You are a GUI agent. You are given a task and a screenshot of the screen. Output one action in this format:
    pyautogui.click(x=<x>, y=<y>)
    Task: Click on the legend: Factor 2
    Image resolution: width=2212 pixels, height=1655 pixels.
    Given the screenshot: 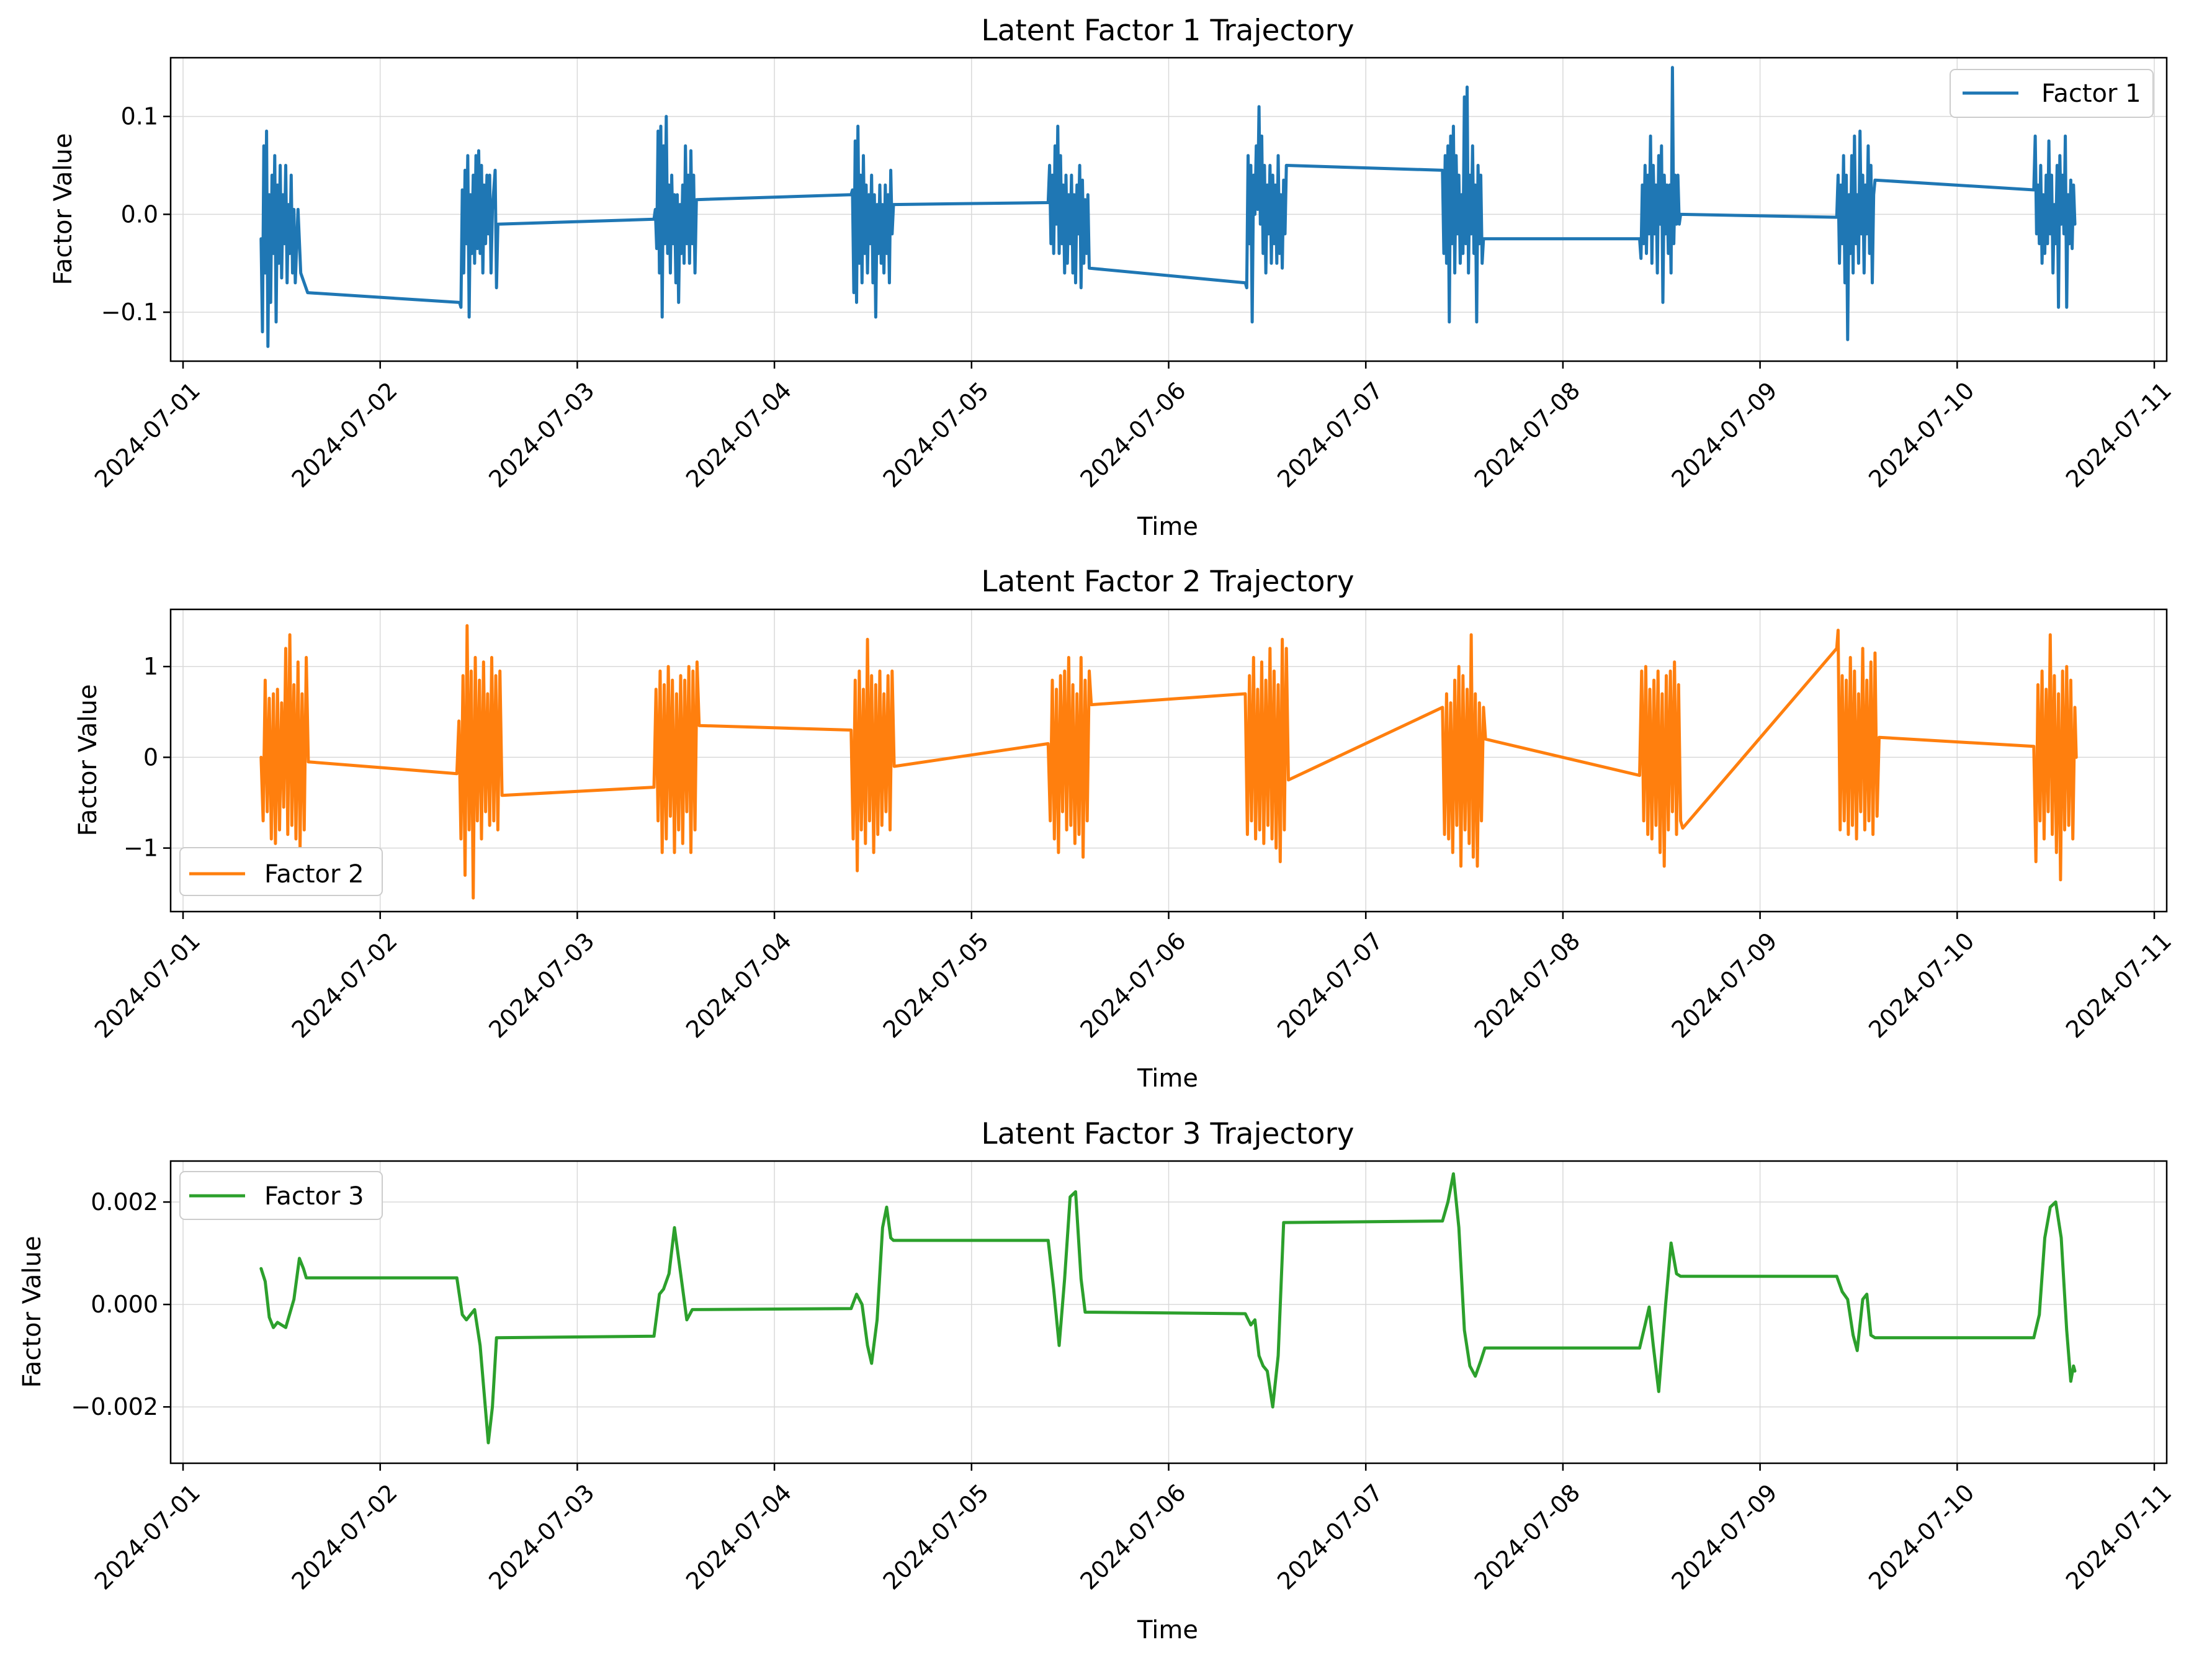 What is the action you would take?
    pyautogui.click(x=281, y=871)
    